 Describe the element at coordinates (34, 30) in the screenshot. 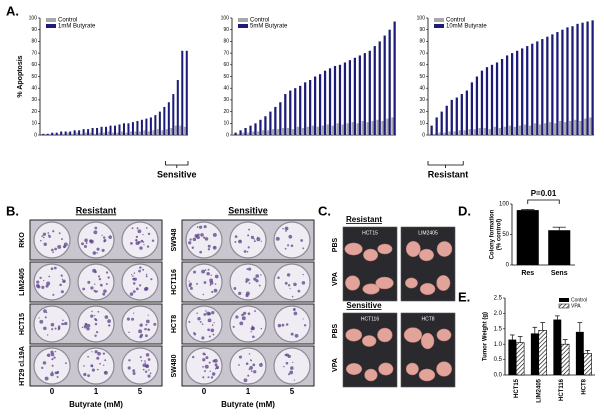

I see `y-tick-label: 90` at that location.